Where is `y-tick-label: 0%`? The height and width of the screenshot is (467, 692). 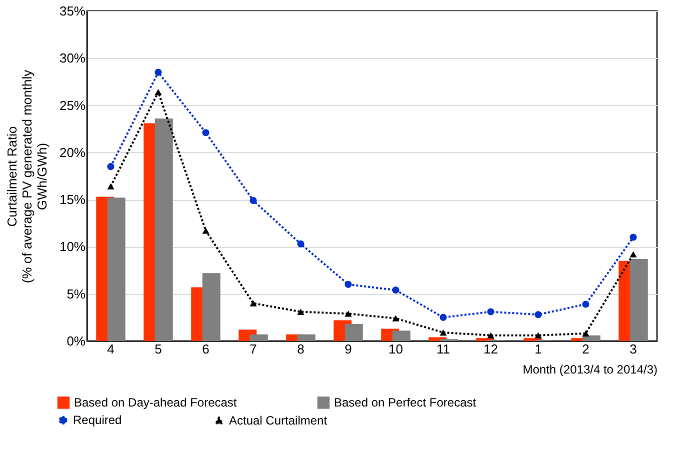
y-tick-label: 0% is located at coordinates (76, 341).